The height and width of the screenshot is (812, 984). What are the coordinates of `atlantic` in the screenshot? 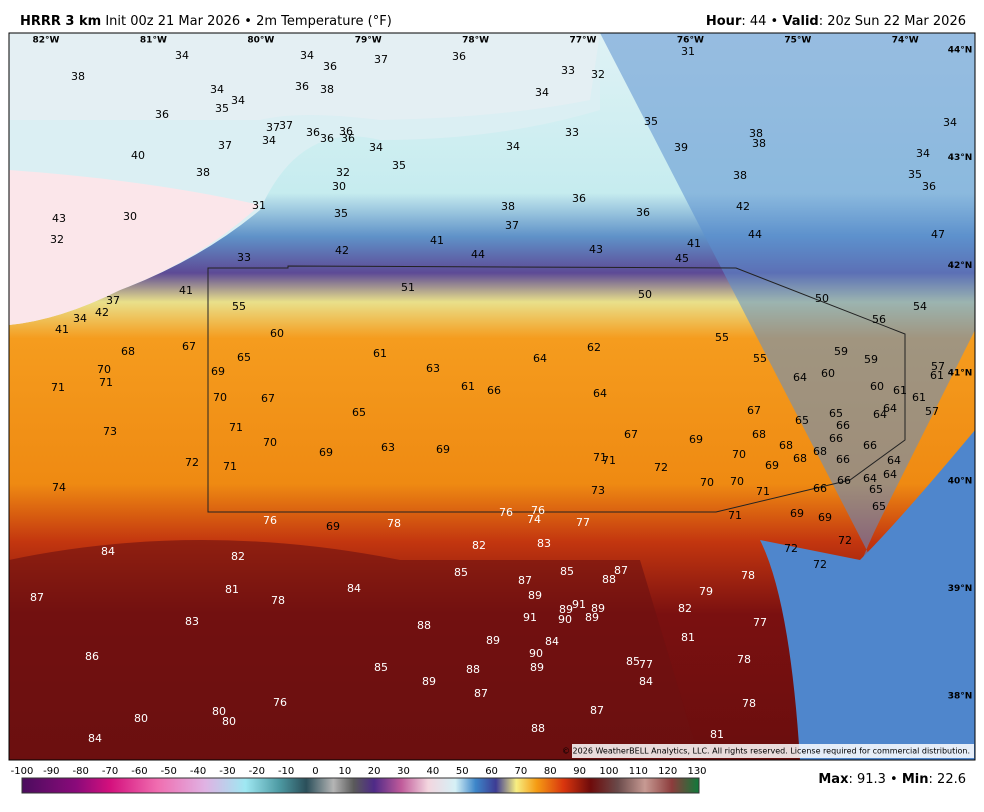 It's located at (867, 595).